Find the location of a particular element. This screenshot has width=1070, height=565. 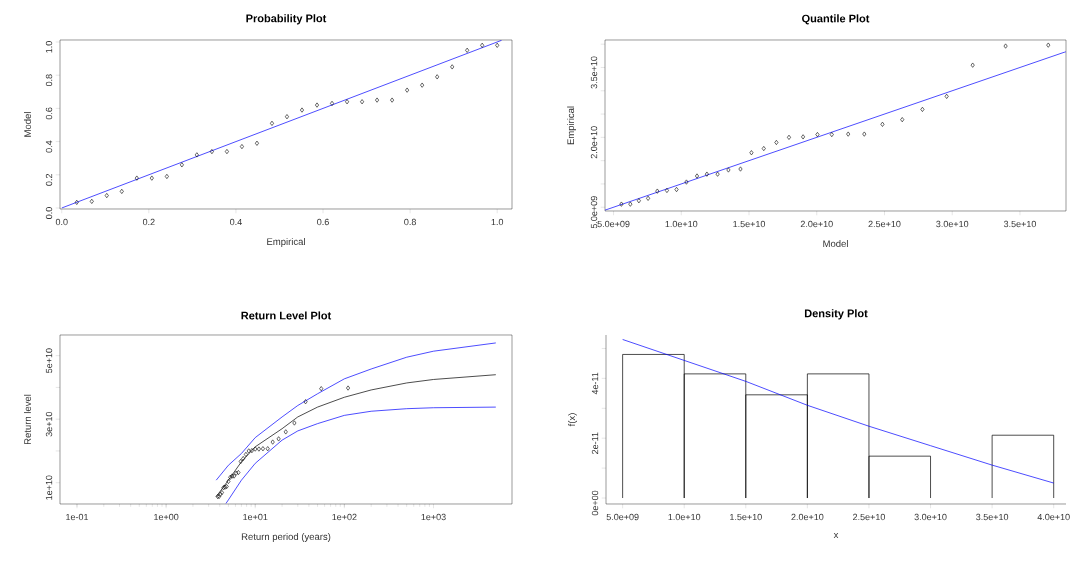

x-tick-label: 1.0 is located at coordinates (497, 222).